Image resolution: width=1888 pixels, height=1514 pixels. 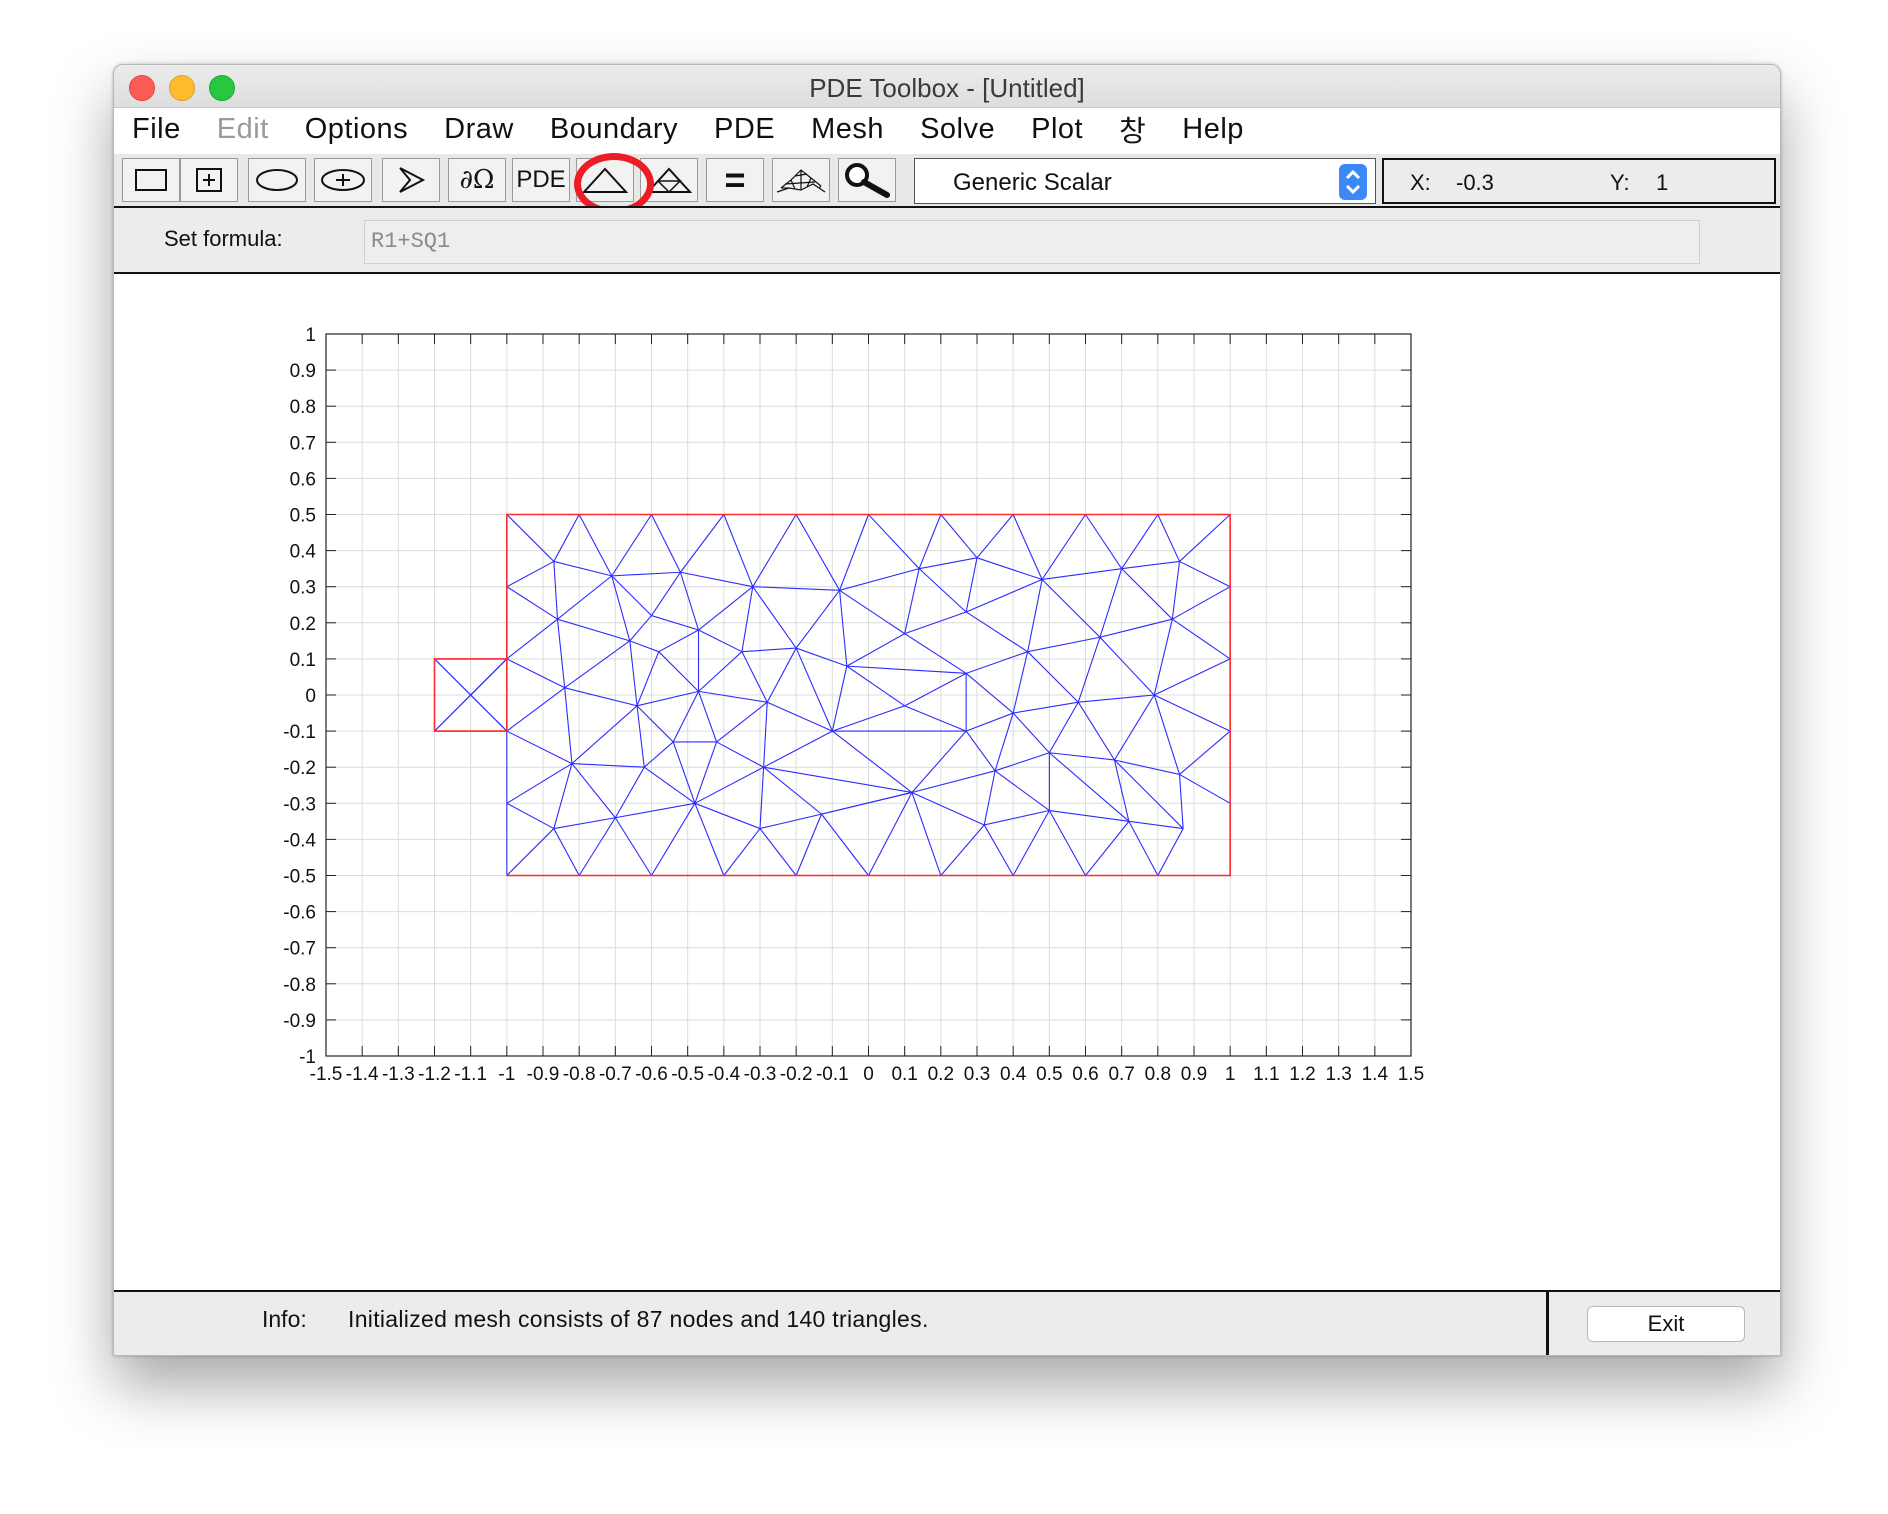 I want to click on x-tick-label: -1.5, so click(x=326, y=1074).